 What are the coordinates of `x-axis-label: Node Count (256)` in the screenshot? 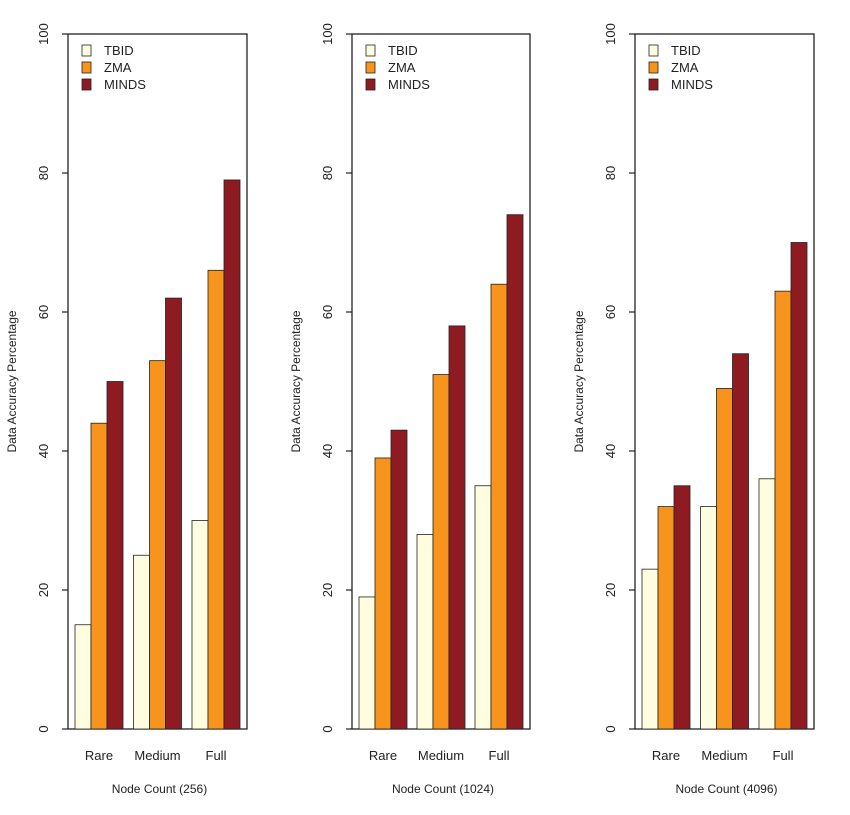 It's located at (159, 789).